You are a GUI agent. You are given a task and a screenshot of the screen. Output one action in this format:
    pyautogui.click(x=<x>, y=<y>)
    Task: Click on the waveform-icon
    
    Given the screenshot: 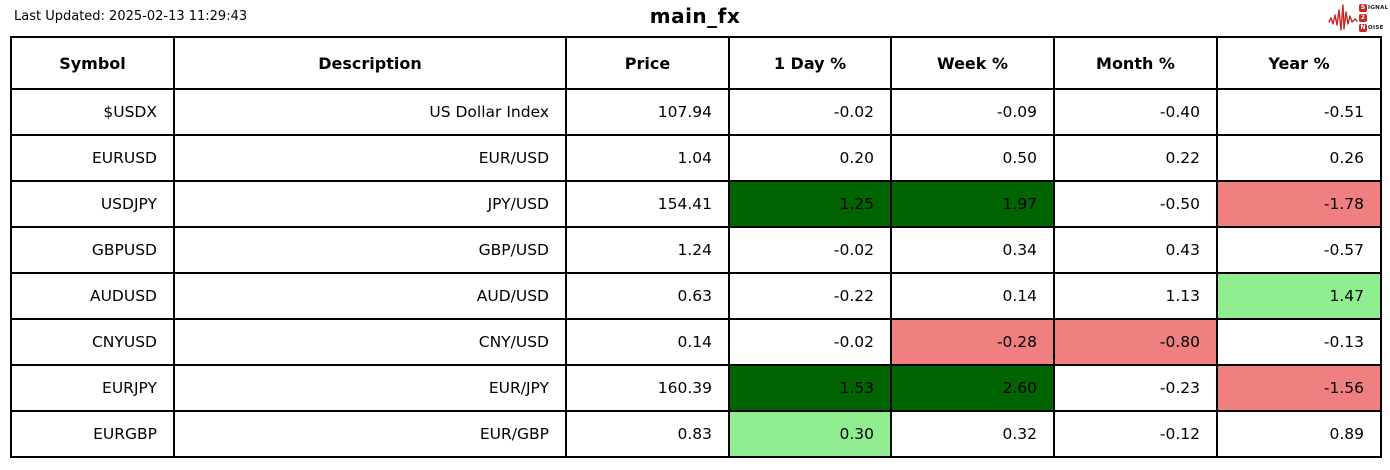 What is the action you would take?
    pyautogui.click(x=1343, y=18)
    